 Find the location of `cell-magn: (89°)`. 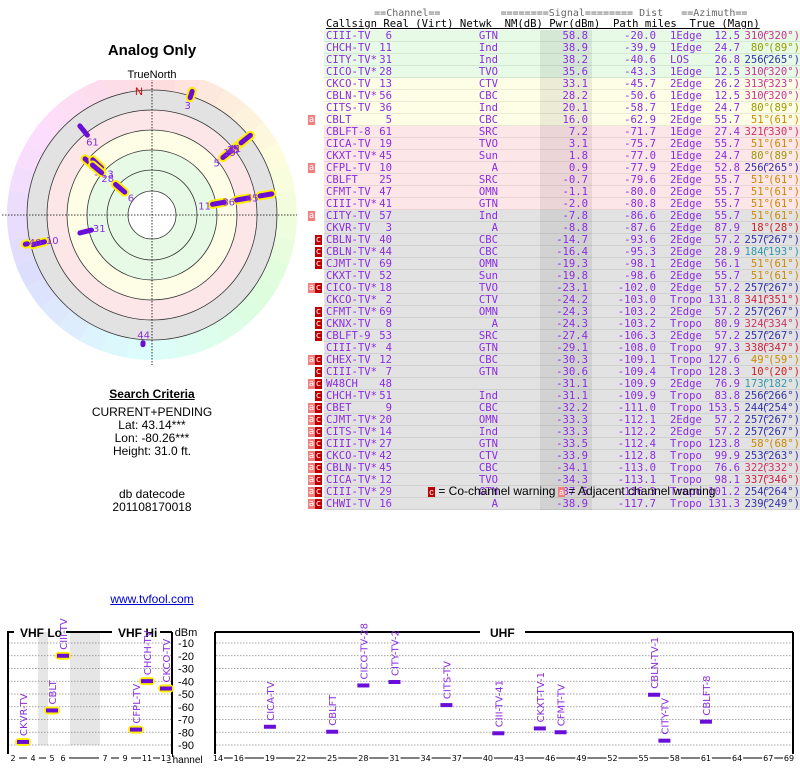

cell-magn: (89°) is located at coordinates (784, 108).